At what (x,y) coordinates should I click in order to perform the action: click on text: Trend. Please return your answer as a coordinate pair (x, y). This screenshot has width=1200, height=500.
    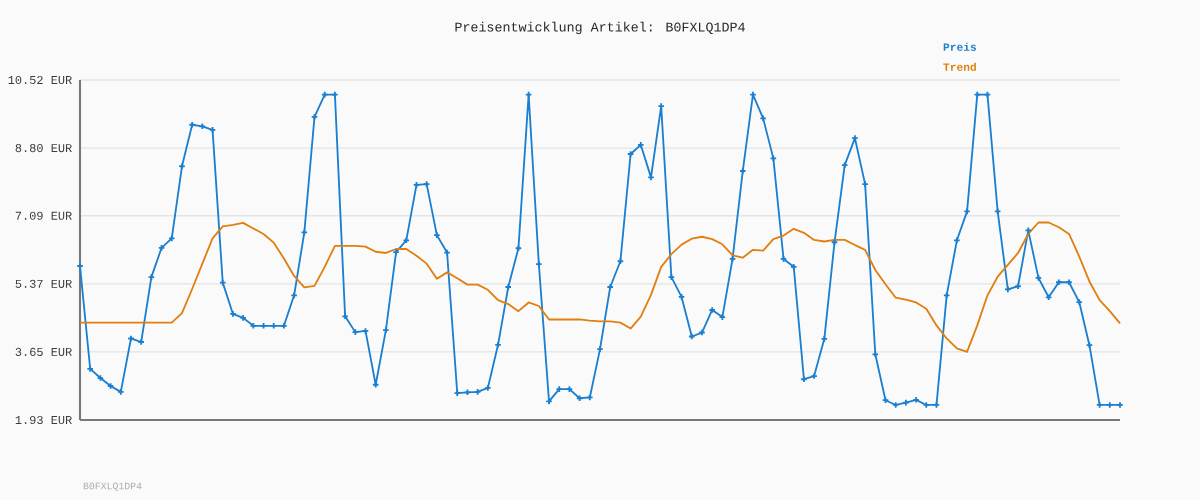
    Looking at the image, I should click on (959, 66).